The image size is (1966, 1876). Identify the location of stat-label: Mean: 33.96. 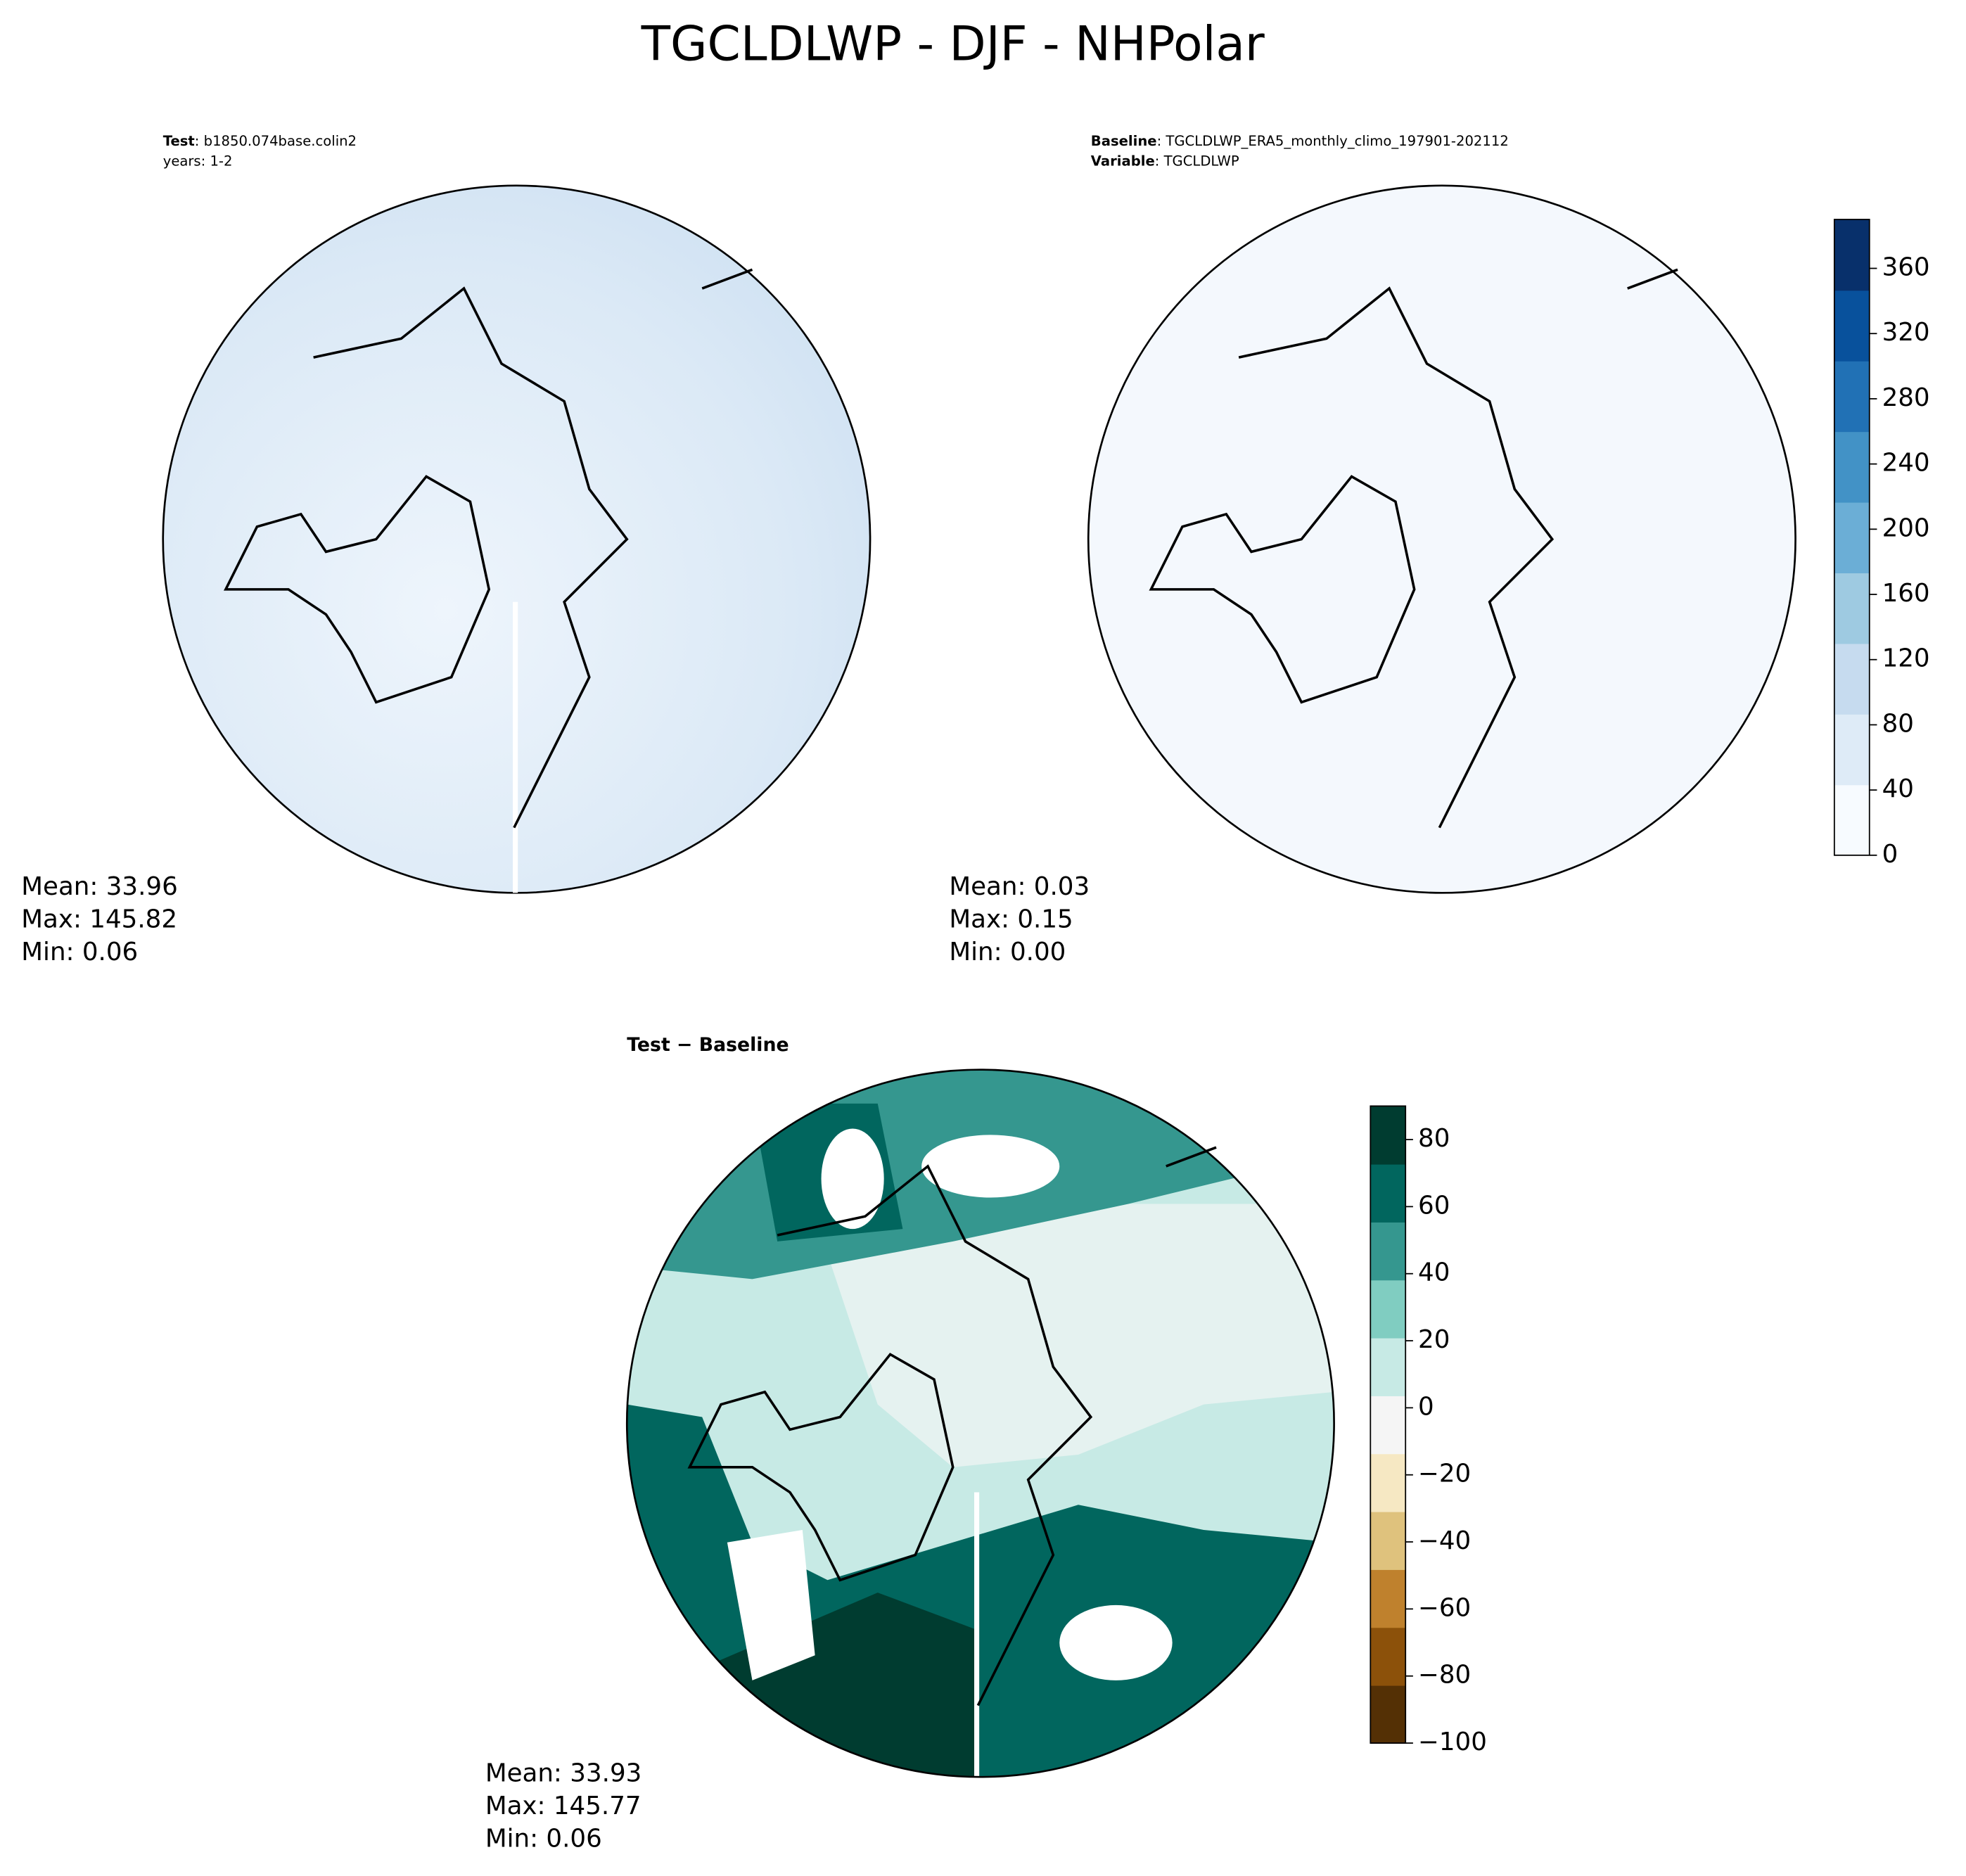
(99, 887).